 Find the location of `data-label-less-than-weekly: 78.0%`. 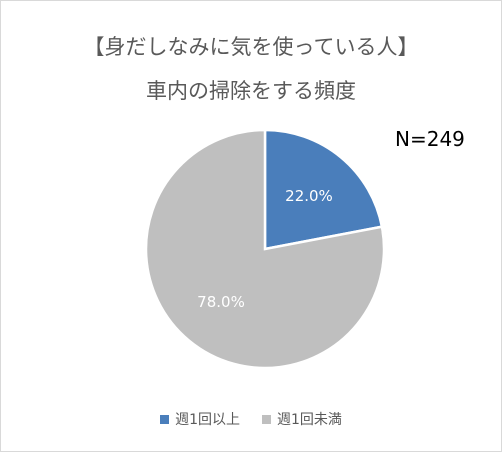

data-label-less-than-weekly: 78.0% is located at coordinates (221, 302).